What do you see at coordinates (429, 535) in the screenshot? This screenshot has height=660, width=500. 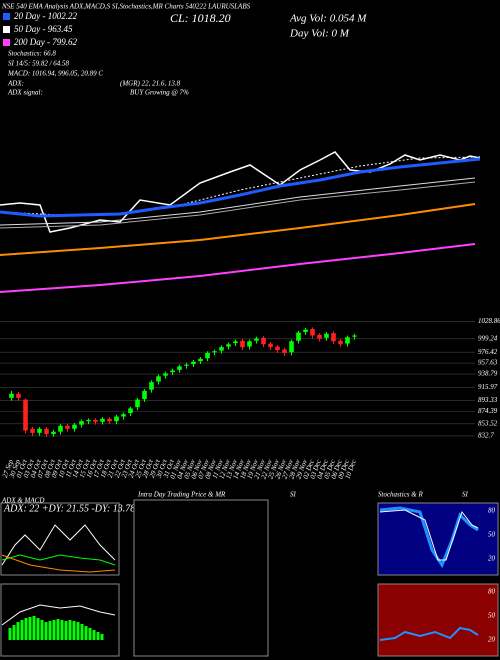 I see `stoch-line` at bounding box center [429, 535].